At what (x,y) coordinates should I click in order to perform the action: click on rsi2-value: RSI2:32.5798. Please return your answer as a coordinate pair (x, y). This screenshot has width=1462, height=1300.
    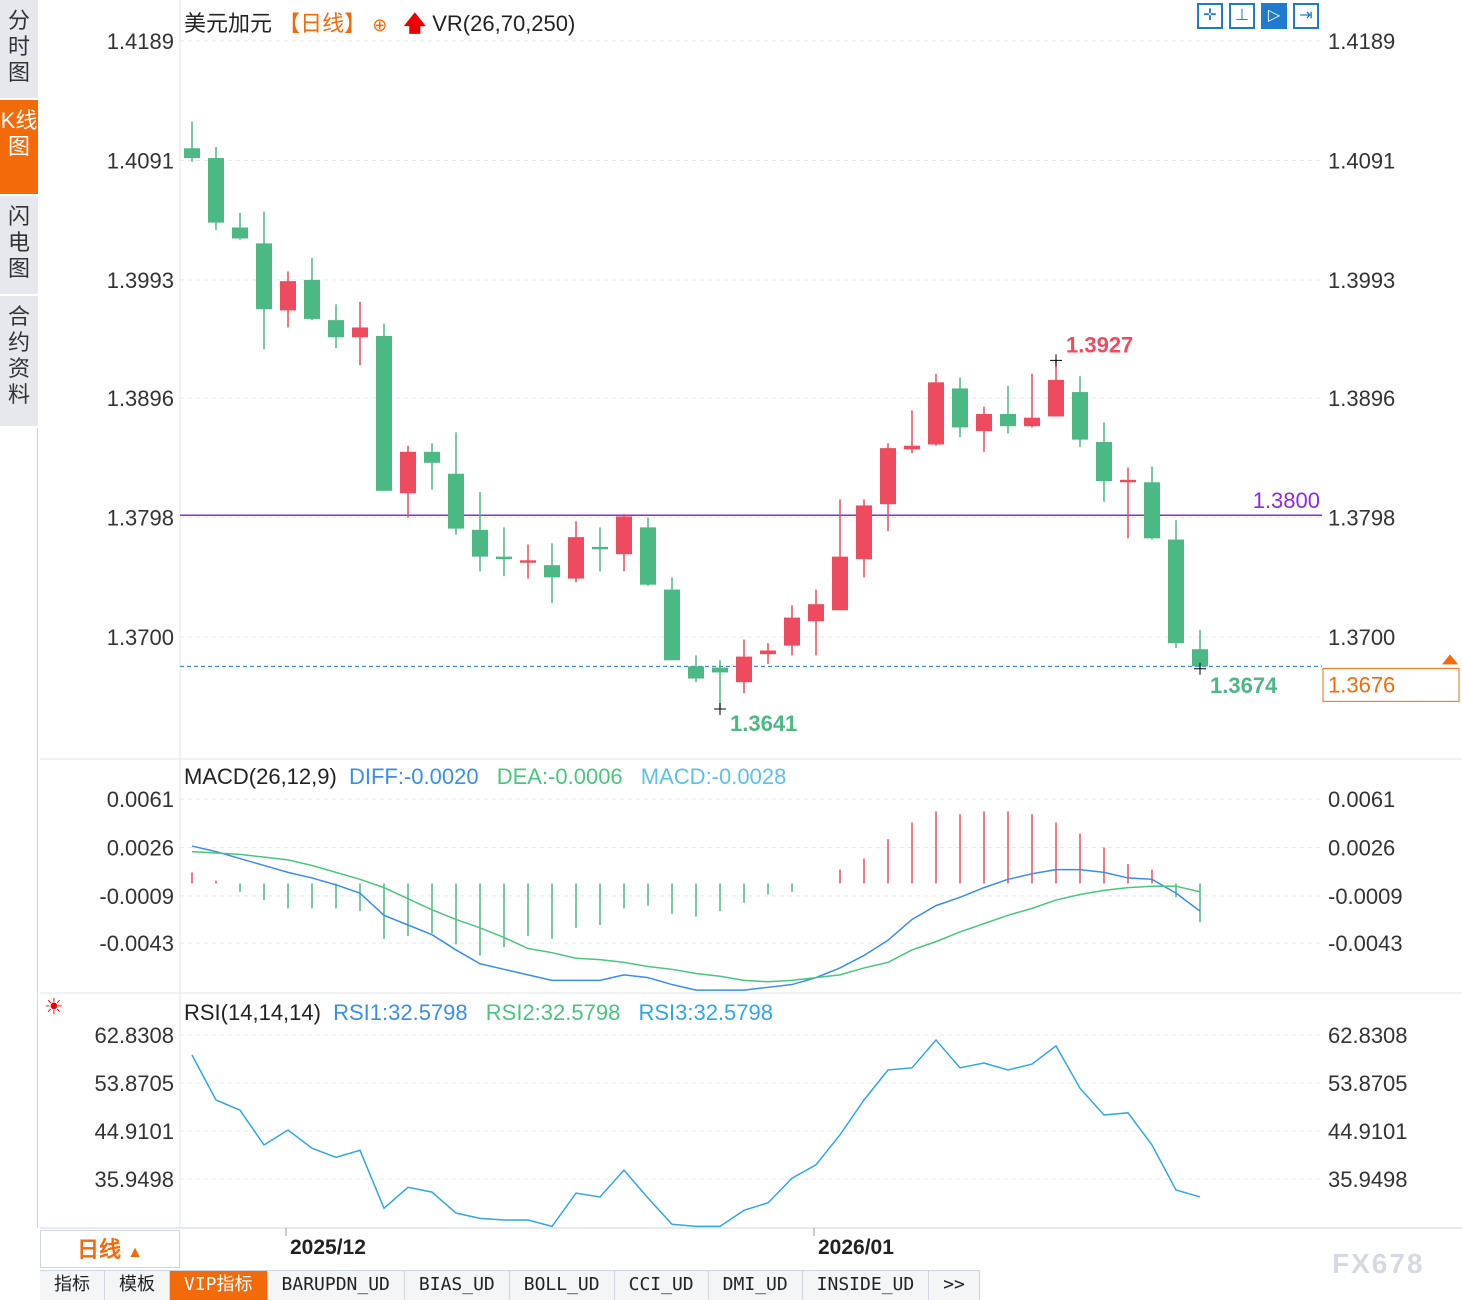
    Looking at the image, I should click on (553, 1012).